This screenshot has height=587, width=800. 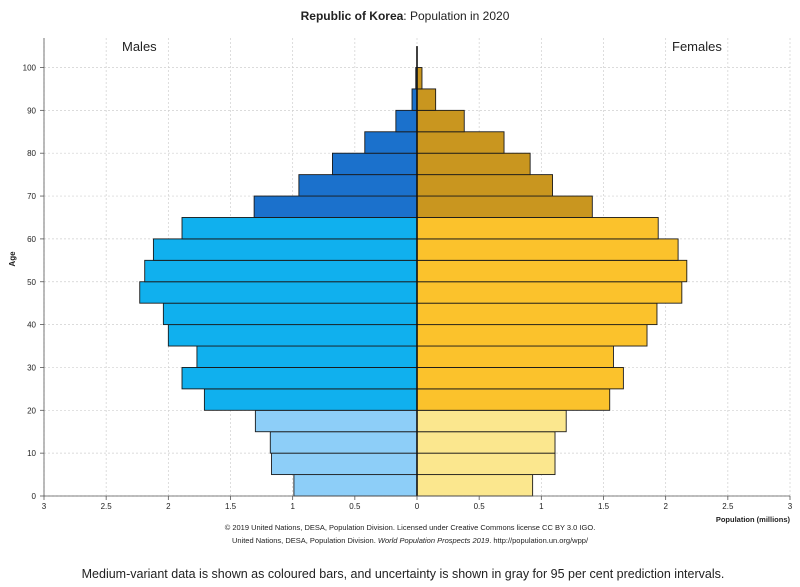 What do you see at coordinates (31, 367) in the screenshot?
I see `y-tick-label: 30` at bounding box center [31, 367].